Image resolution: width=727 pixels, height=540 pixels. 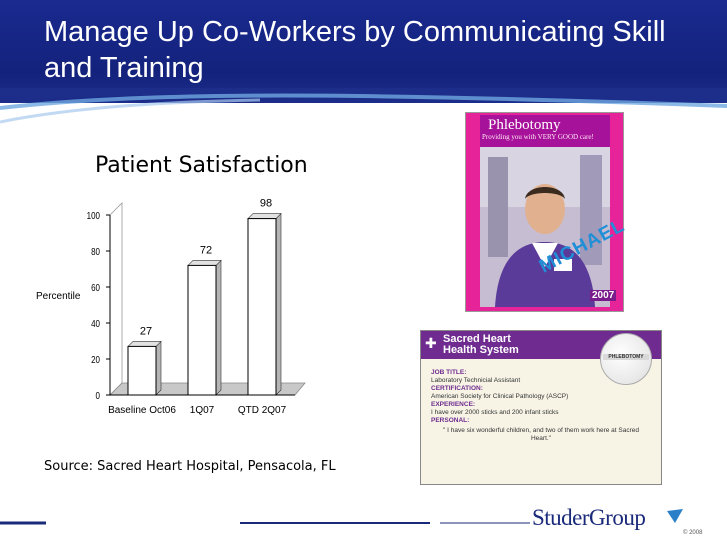 What do you see at coordinates (589, 517) in the screenshot?
I see `studer-group-logo: StuderGroup` at bounding box center [589, 517].